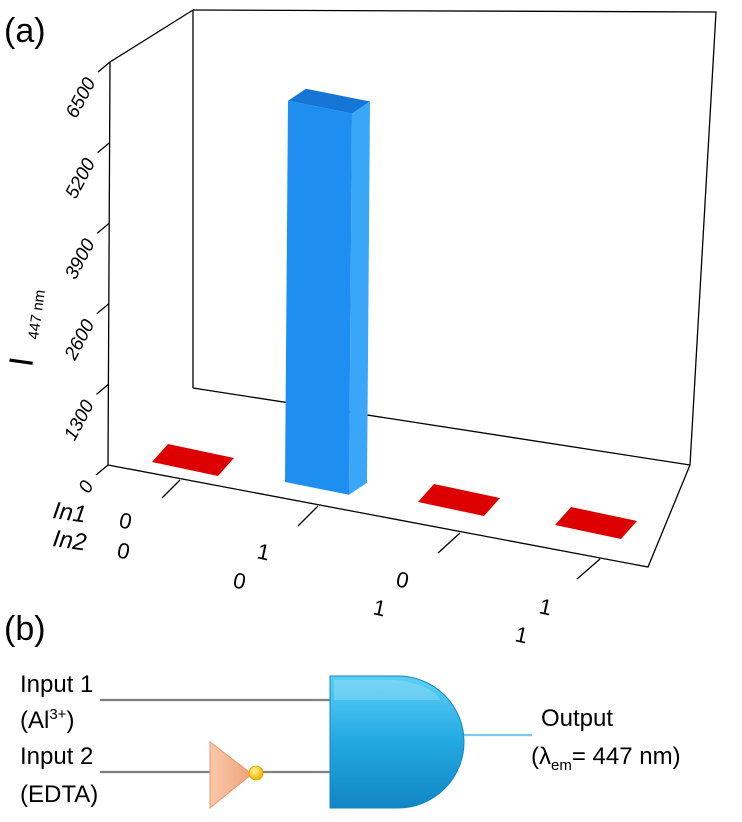 The width and height of the screenshot is (742, 822). What do you see at coordinates (359, 298) in the screenshot?
I see `bar-side-face` at bounding box center [359, 298].